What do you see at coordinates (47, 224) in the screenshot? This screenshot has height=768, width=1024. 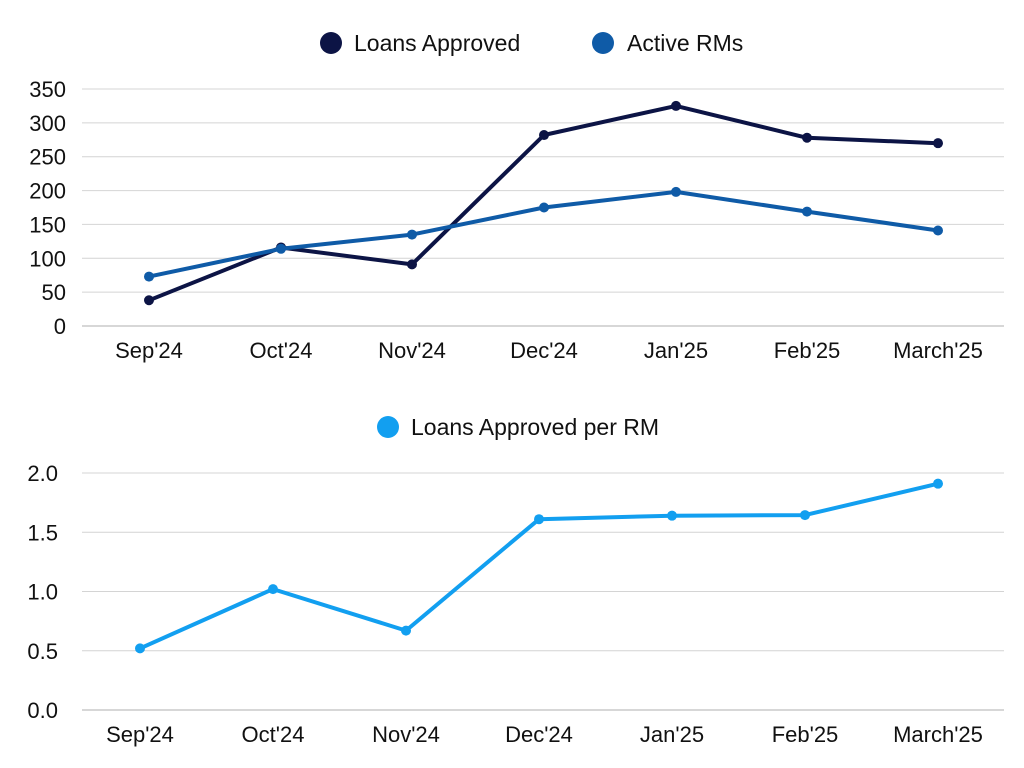 I see `y-tick-label: 150` at bounding box center [47, 224].